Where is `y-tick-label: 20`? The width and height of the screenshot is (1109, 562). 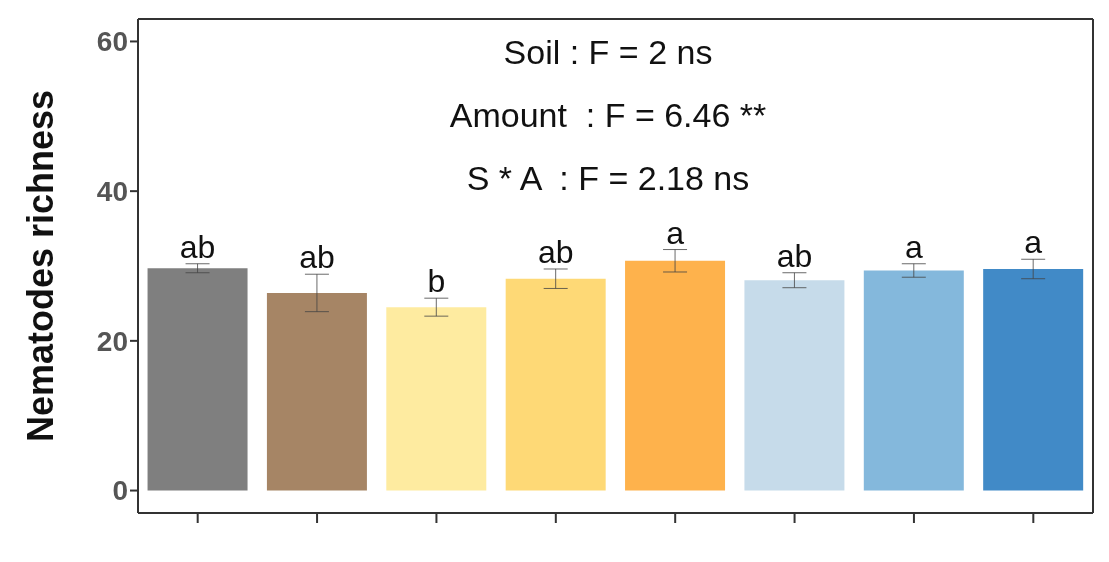
y-tick-label: 20 is located at coordinates (112, 341).